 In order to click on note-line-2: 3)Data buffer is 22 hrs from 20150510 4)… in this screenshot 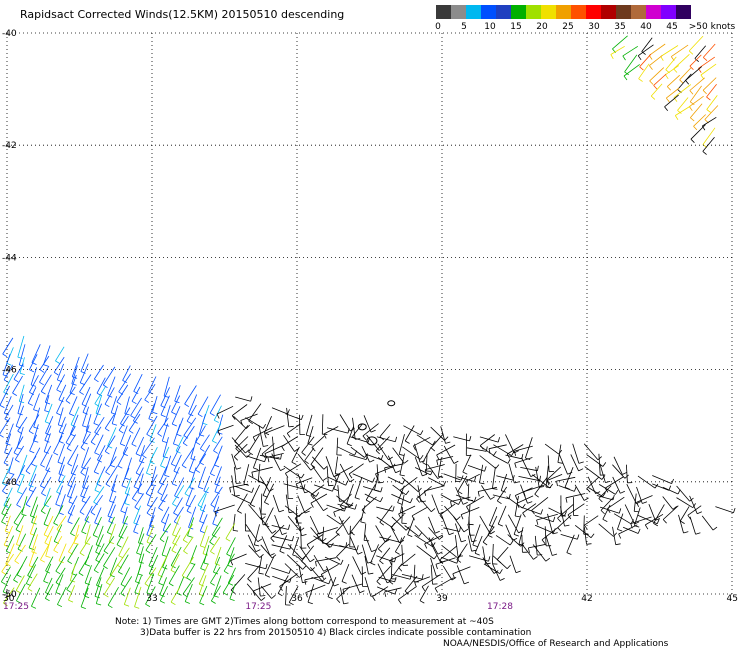, I will do `click(336, 633)`.